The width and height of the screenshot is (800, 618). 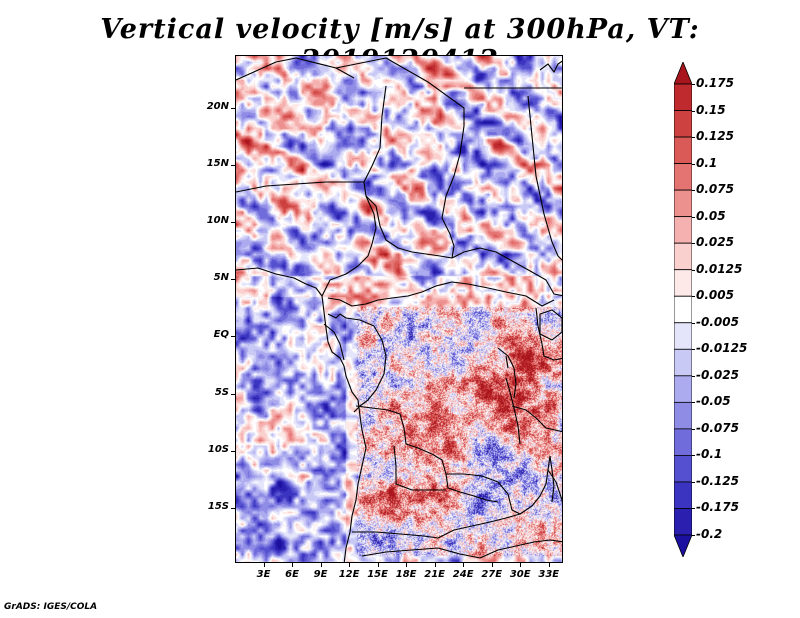 I want to click on colorbar-label: -0.025, so click(x=717, y=374).